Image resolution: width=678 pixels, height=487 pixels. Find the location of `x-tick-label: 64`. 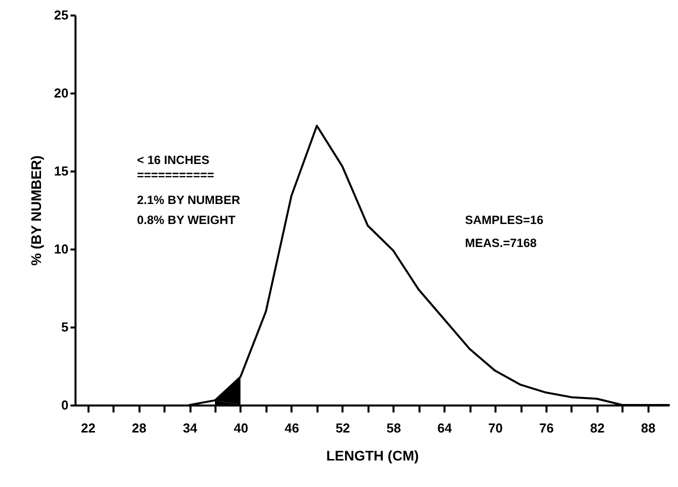

x-tick-label: 64 is located at coordinates (445, 428).